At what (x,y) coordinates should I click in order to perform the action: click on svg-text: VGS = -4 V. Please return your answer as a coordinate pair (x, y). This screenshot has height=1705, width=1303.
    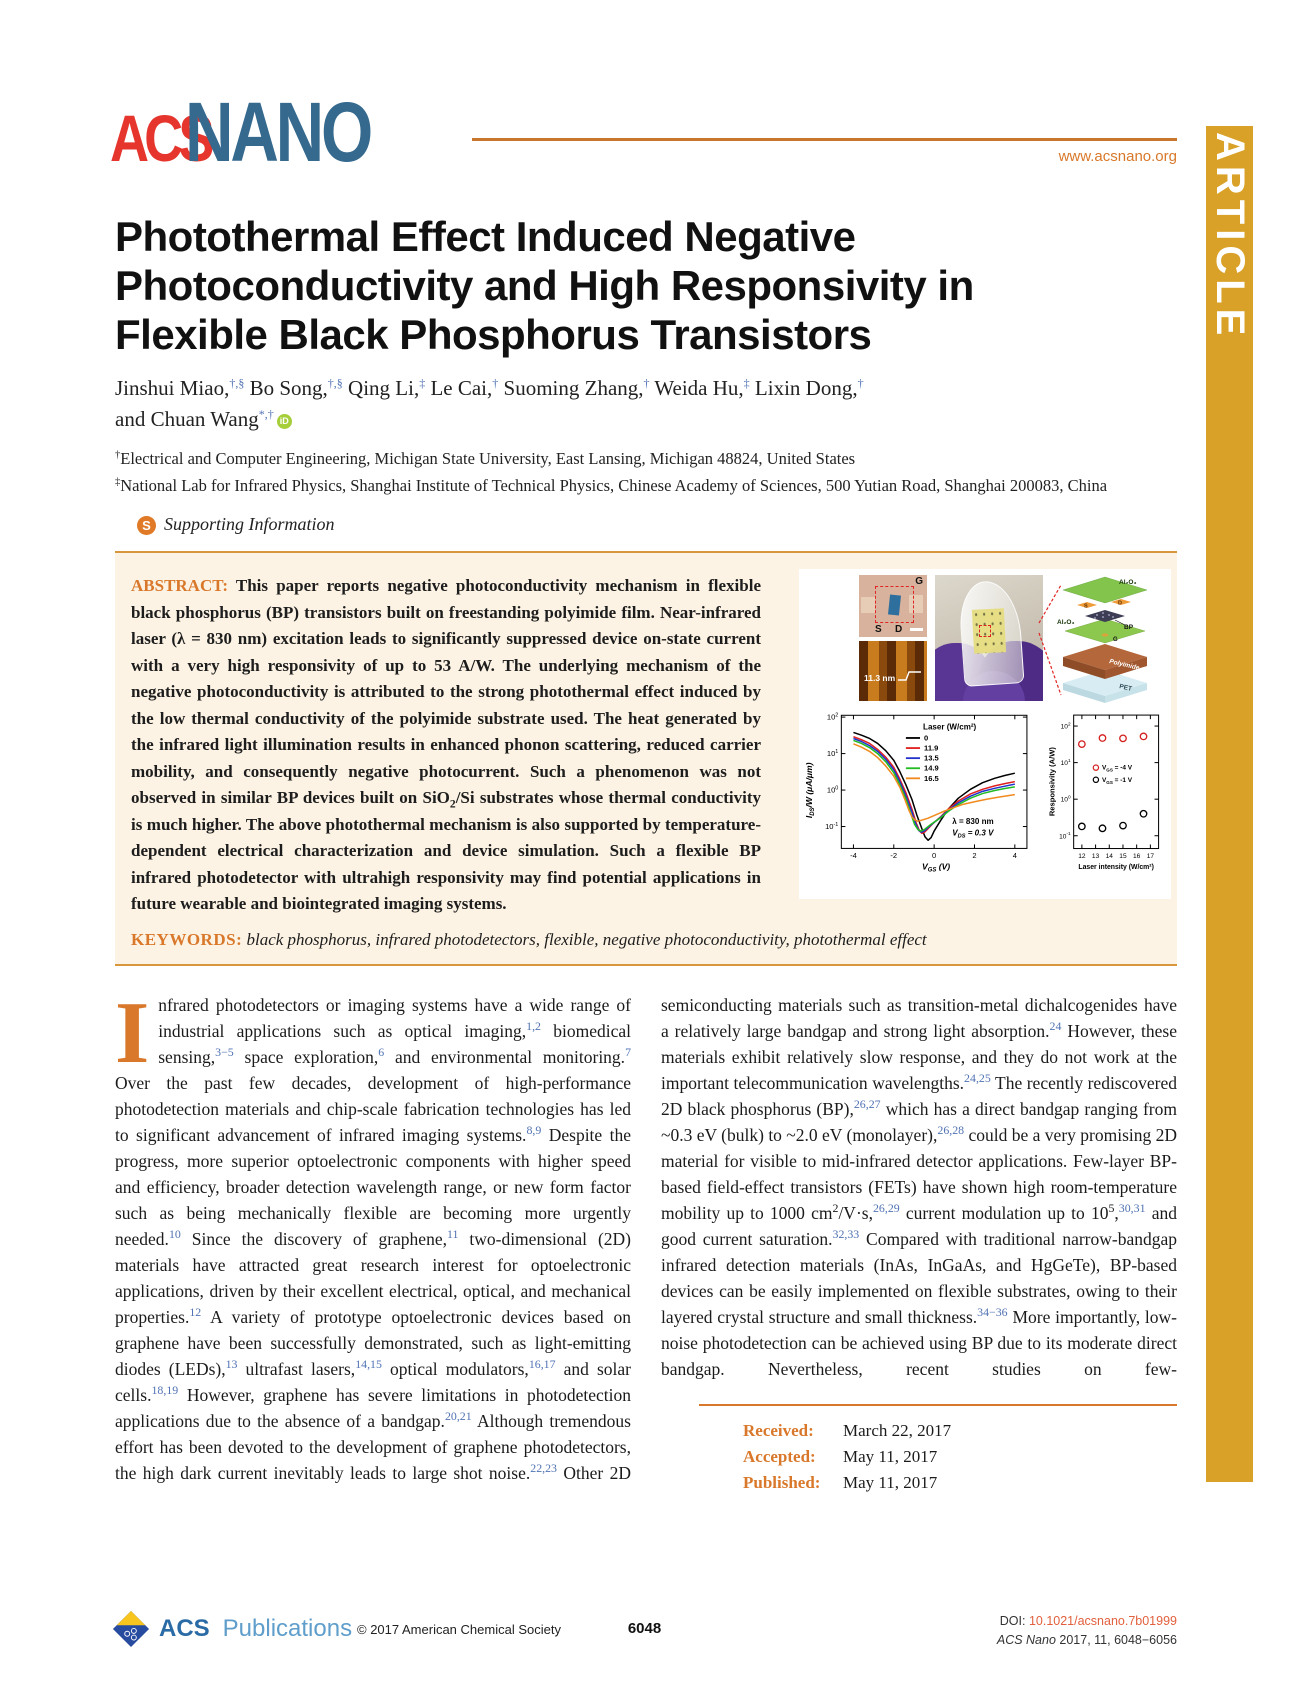
    Looking at the image, I should click on (1117, 769).